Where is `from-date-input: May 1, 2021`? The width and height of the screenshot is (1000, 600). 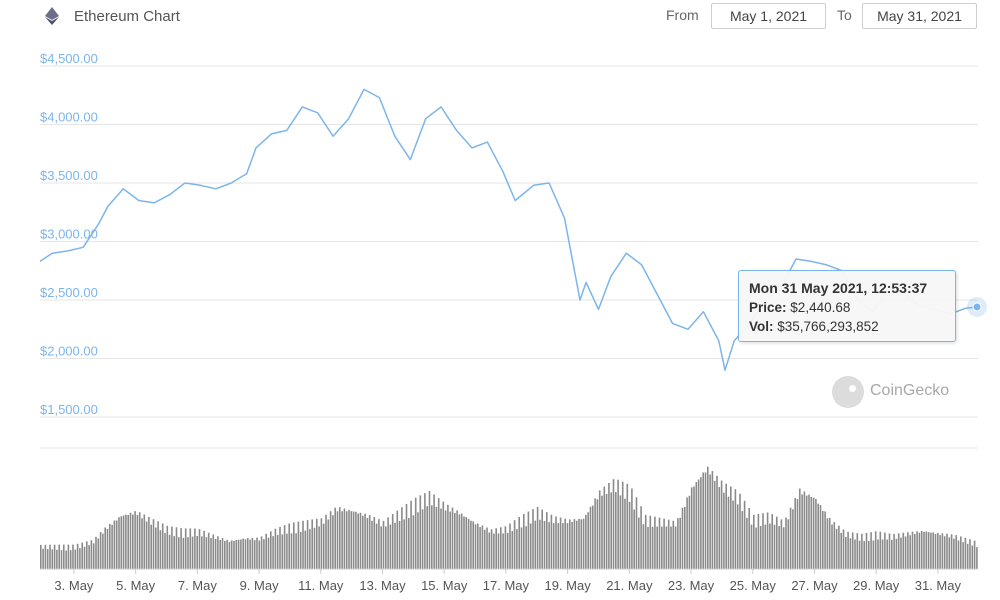 from-date-input: May 1, 2021 is located at coordinates (768, 16).